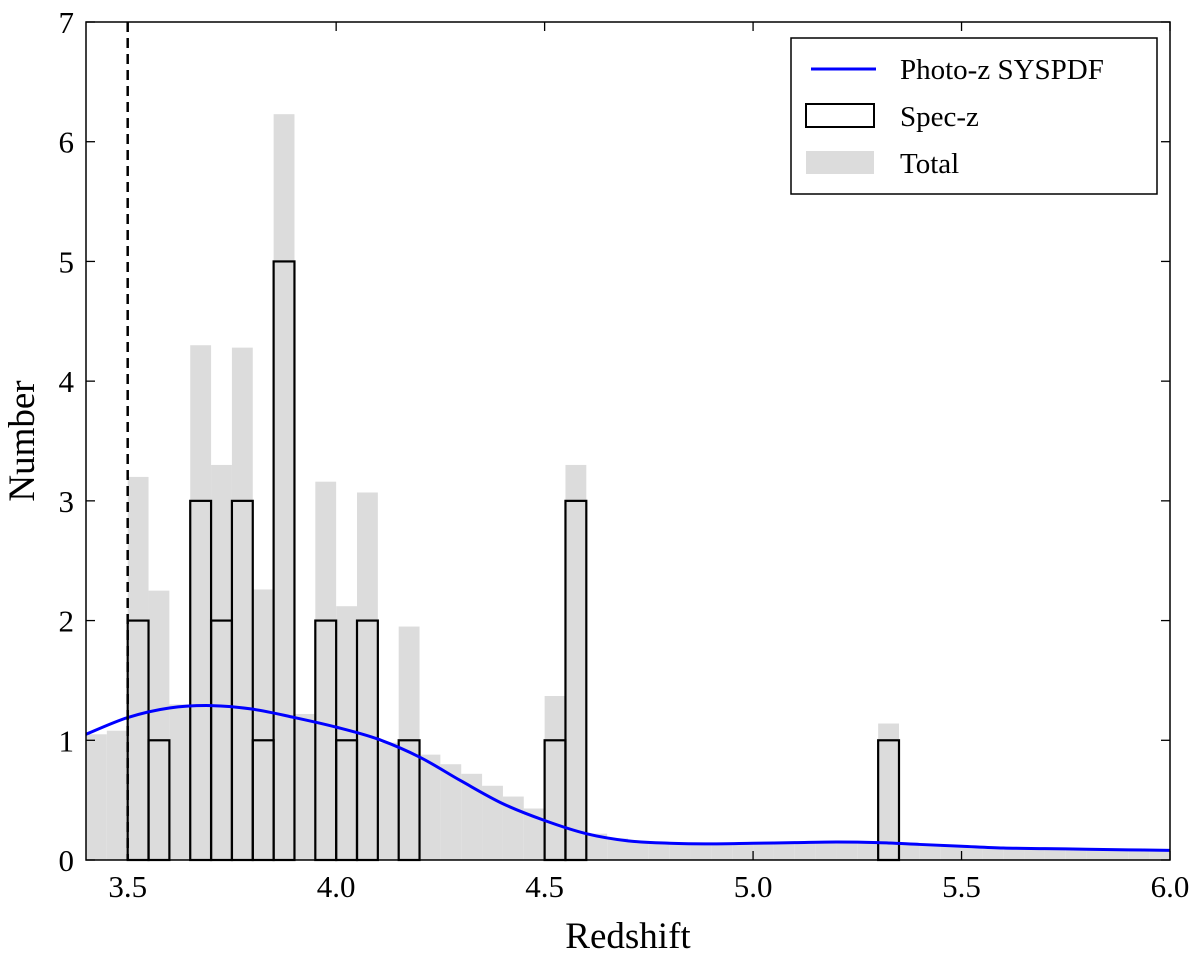 The height and width of the screenshot is (958, 1200). I want to click on x-tick-label: 6.0, so click(1170, 886).